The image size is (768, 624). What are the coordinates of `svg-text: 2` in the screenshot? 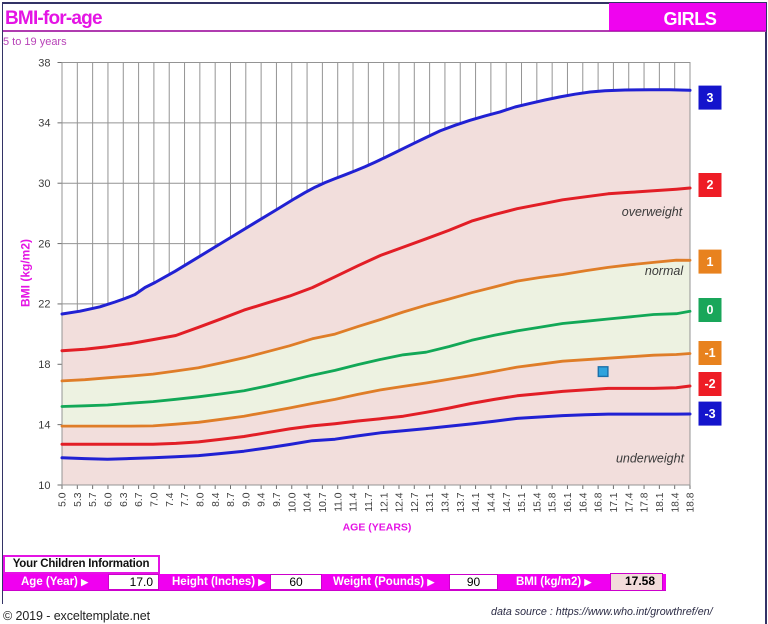 It's located at (710, 185).